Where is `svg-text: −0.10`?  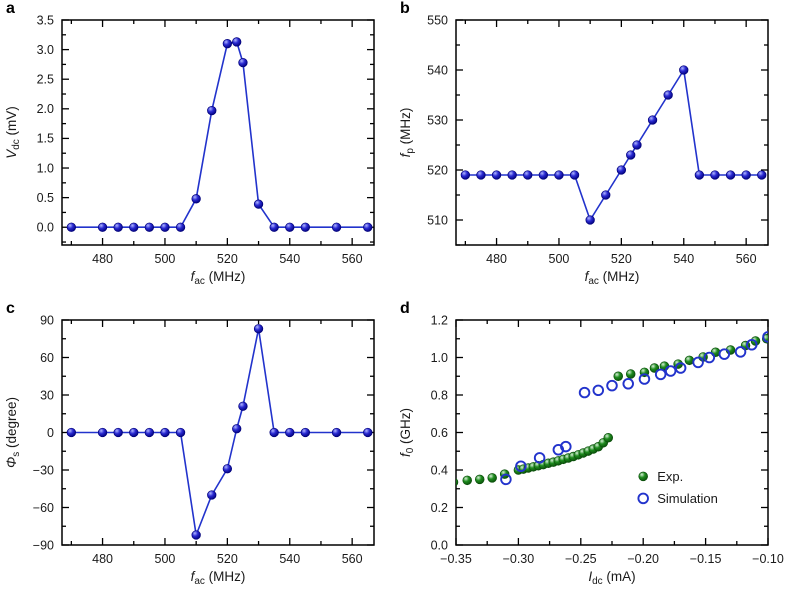
svg-text: −0.10 is located at coordinates (768, 559).